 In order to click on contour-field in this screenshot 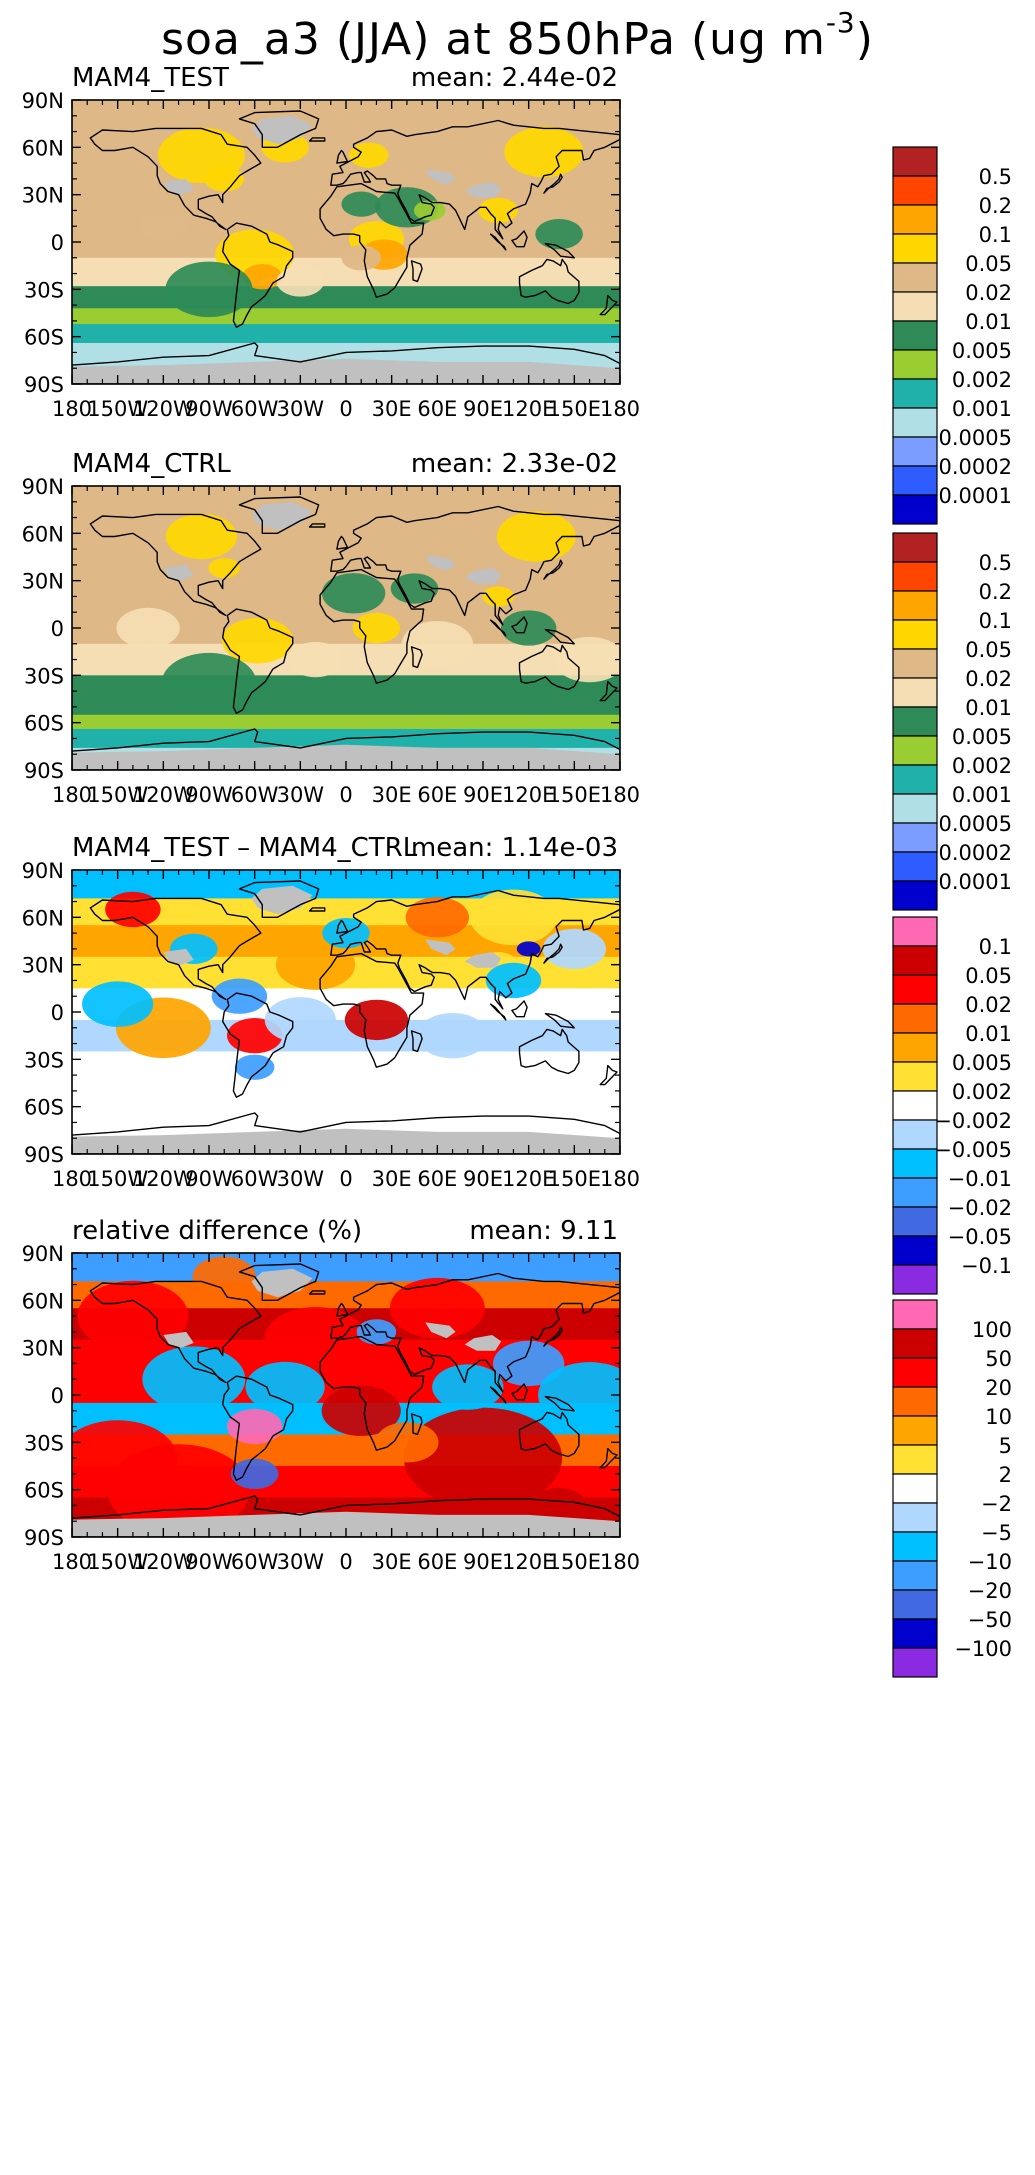, I will do `click(346, 1012)`.